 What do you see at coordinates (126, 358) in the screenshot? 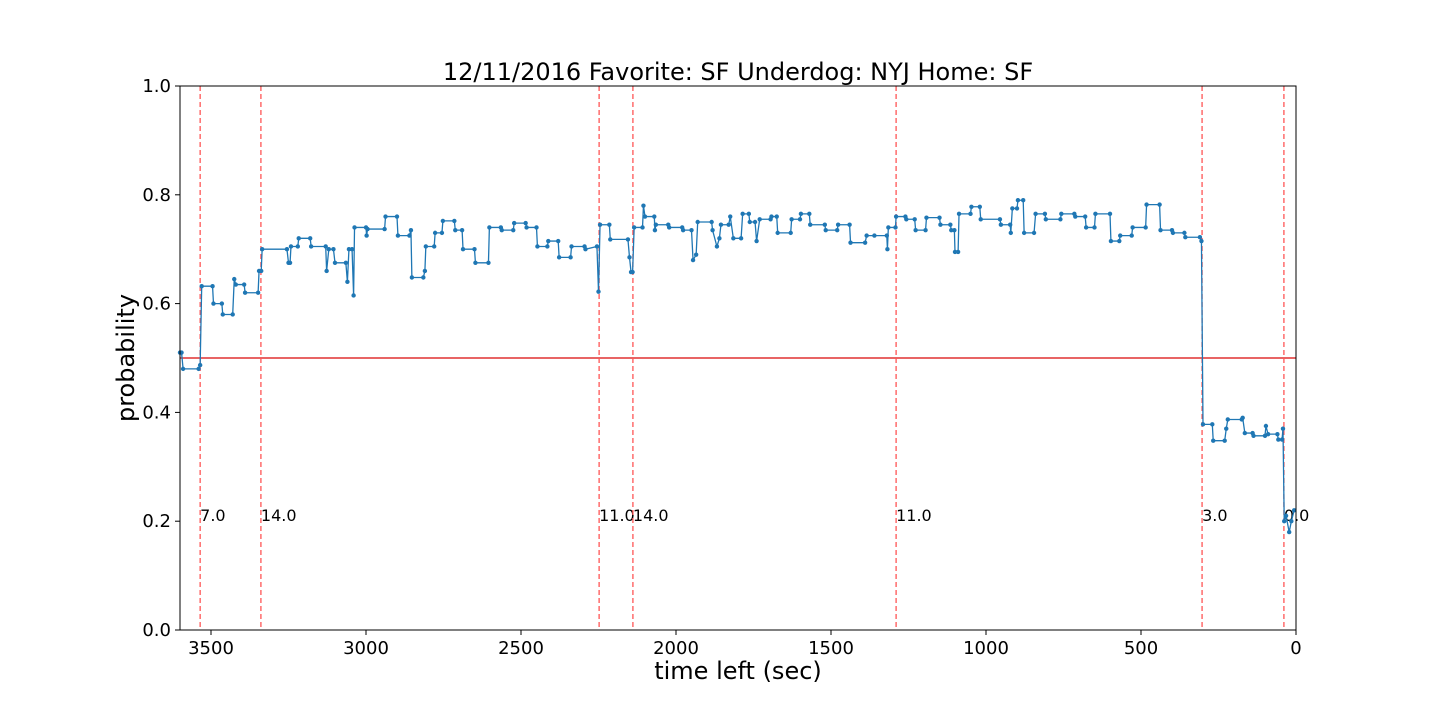
I see `y-axis-label: probability` at bounding box center [126, 358].